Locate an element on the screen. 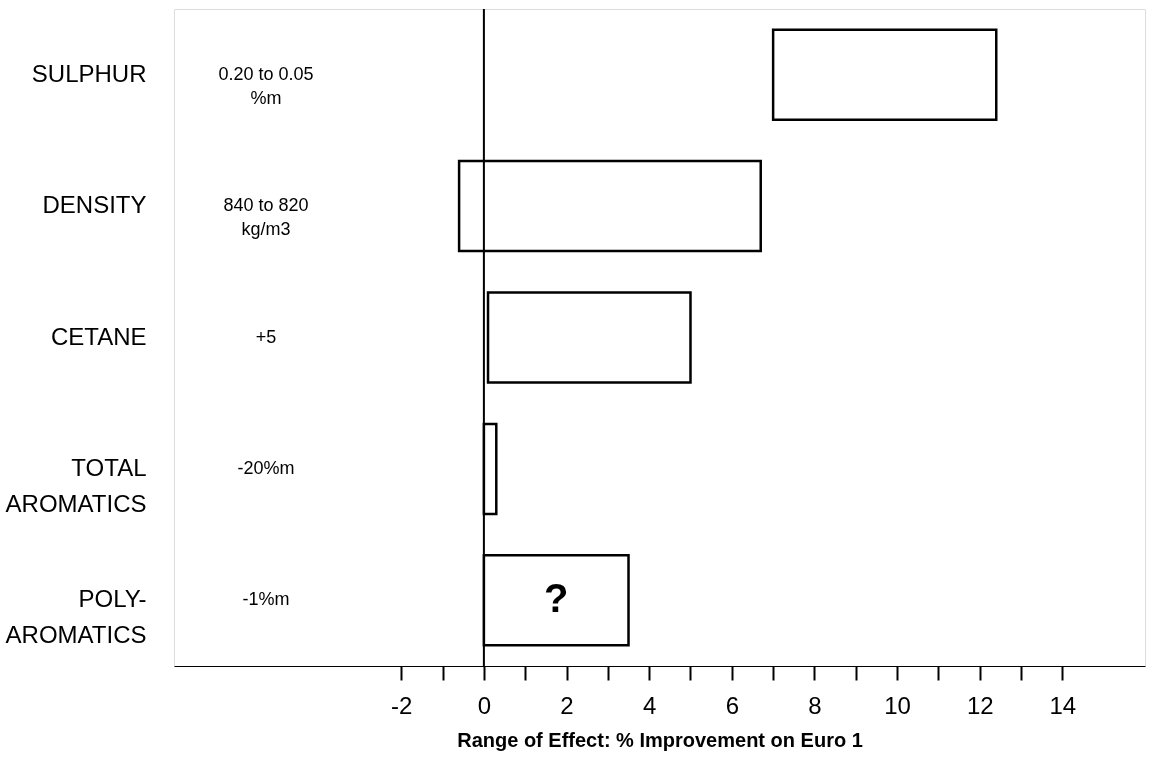 Image resolution: width=1158 pixels, height=770 pixels. y-tick-label: DENSITY is located at coordinates (94, 205).